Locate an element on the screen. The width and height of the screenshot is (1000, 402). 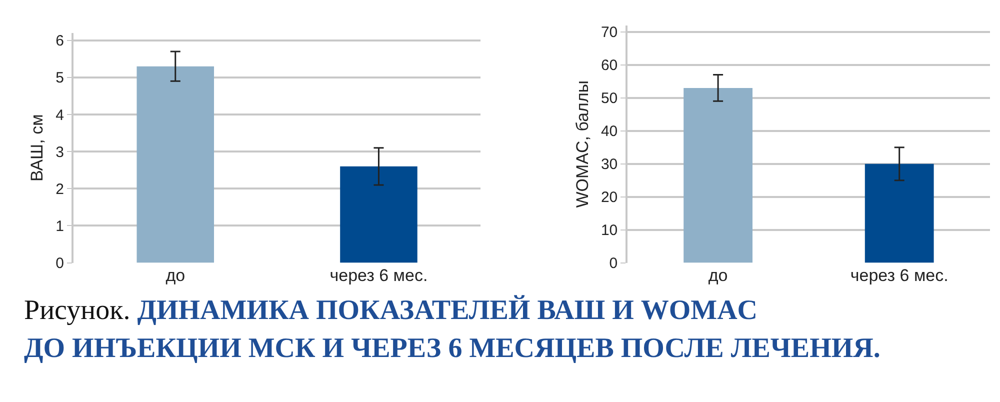
y-tick-label: 10 is located at coordinates (609, 231).